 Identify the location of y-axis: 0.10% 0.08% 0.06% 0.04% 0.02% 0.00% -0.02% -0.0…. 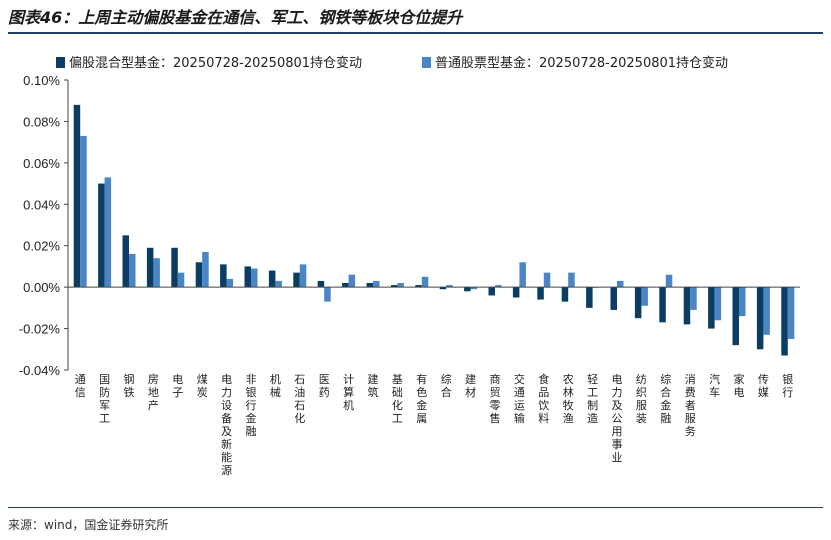
(43, 225).